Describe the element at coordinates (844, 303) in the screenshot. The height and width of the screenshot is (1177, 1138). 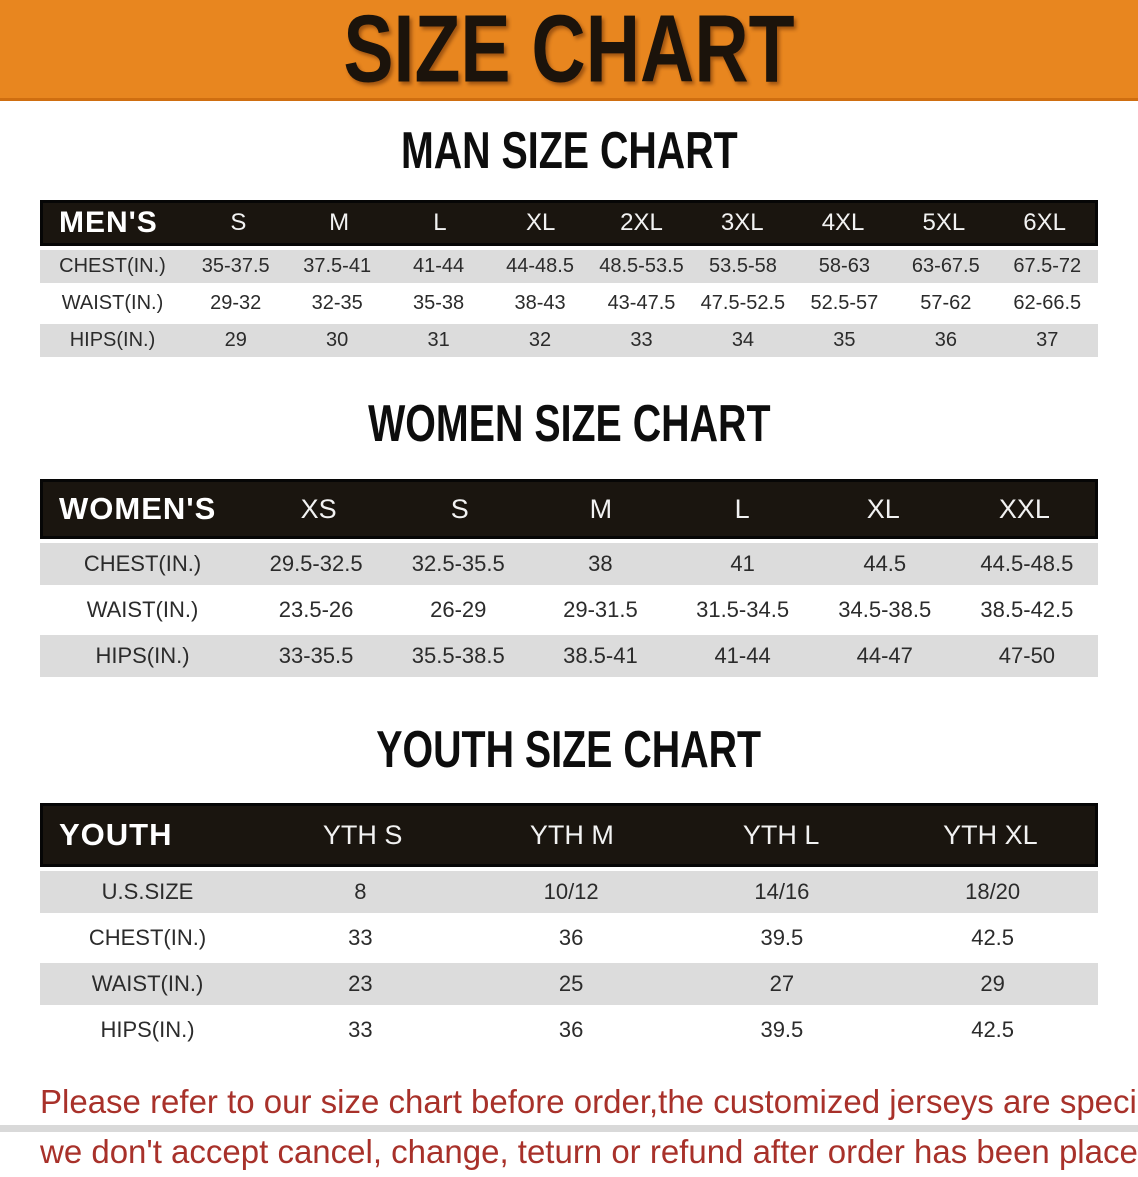
I see `value-cell: 52.5-57` at that location.